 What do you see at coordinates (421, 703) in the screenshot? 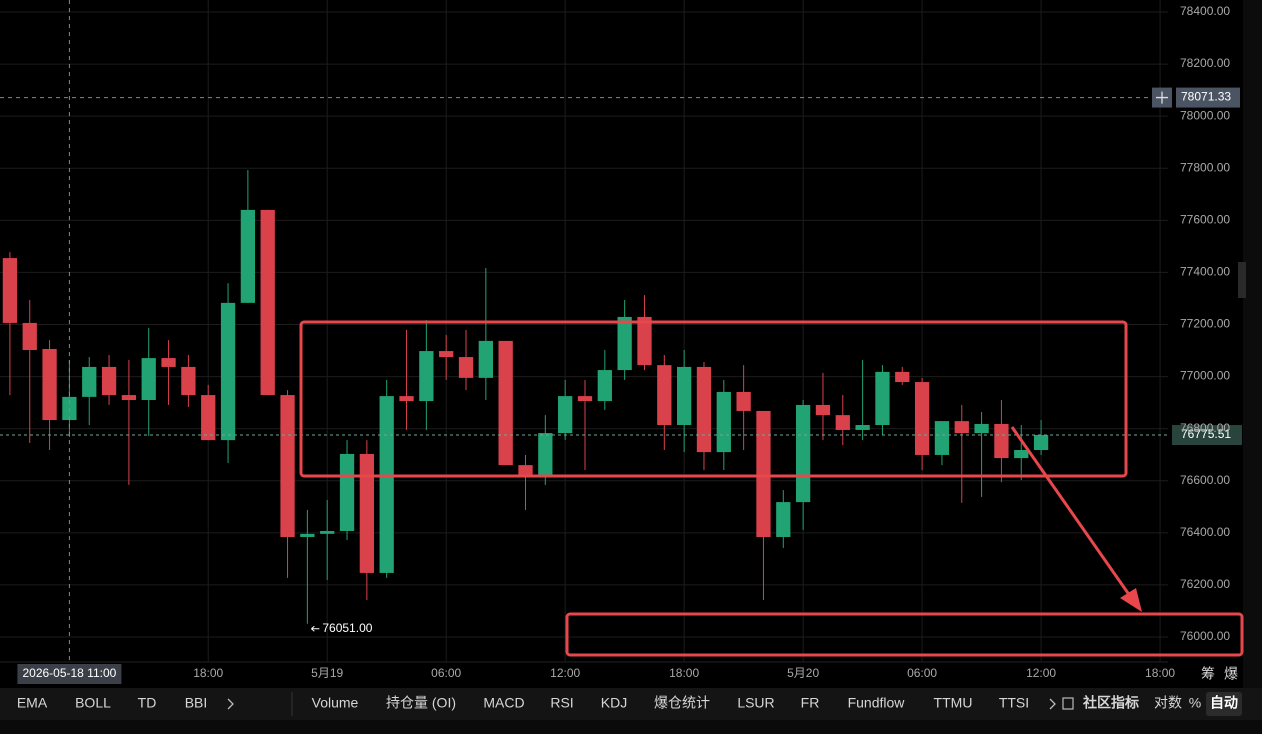
I see `indicator-tab: 持仓量 (OI)` at bounding box center [421, 703].